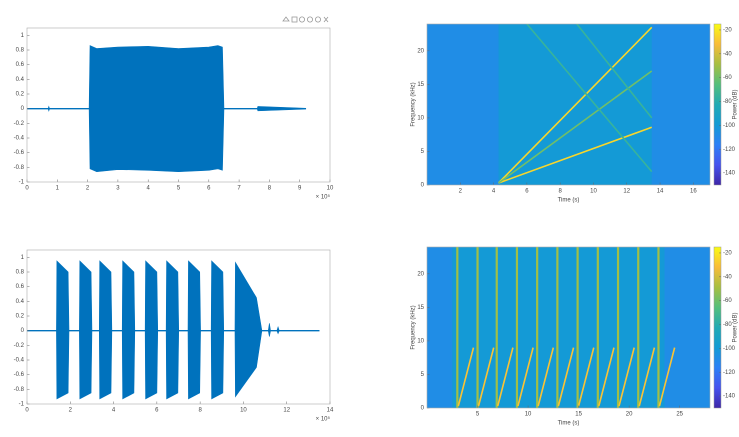  I want to click on x-tick-label: 12, so click(626, 192).